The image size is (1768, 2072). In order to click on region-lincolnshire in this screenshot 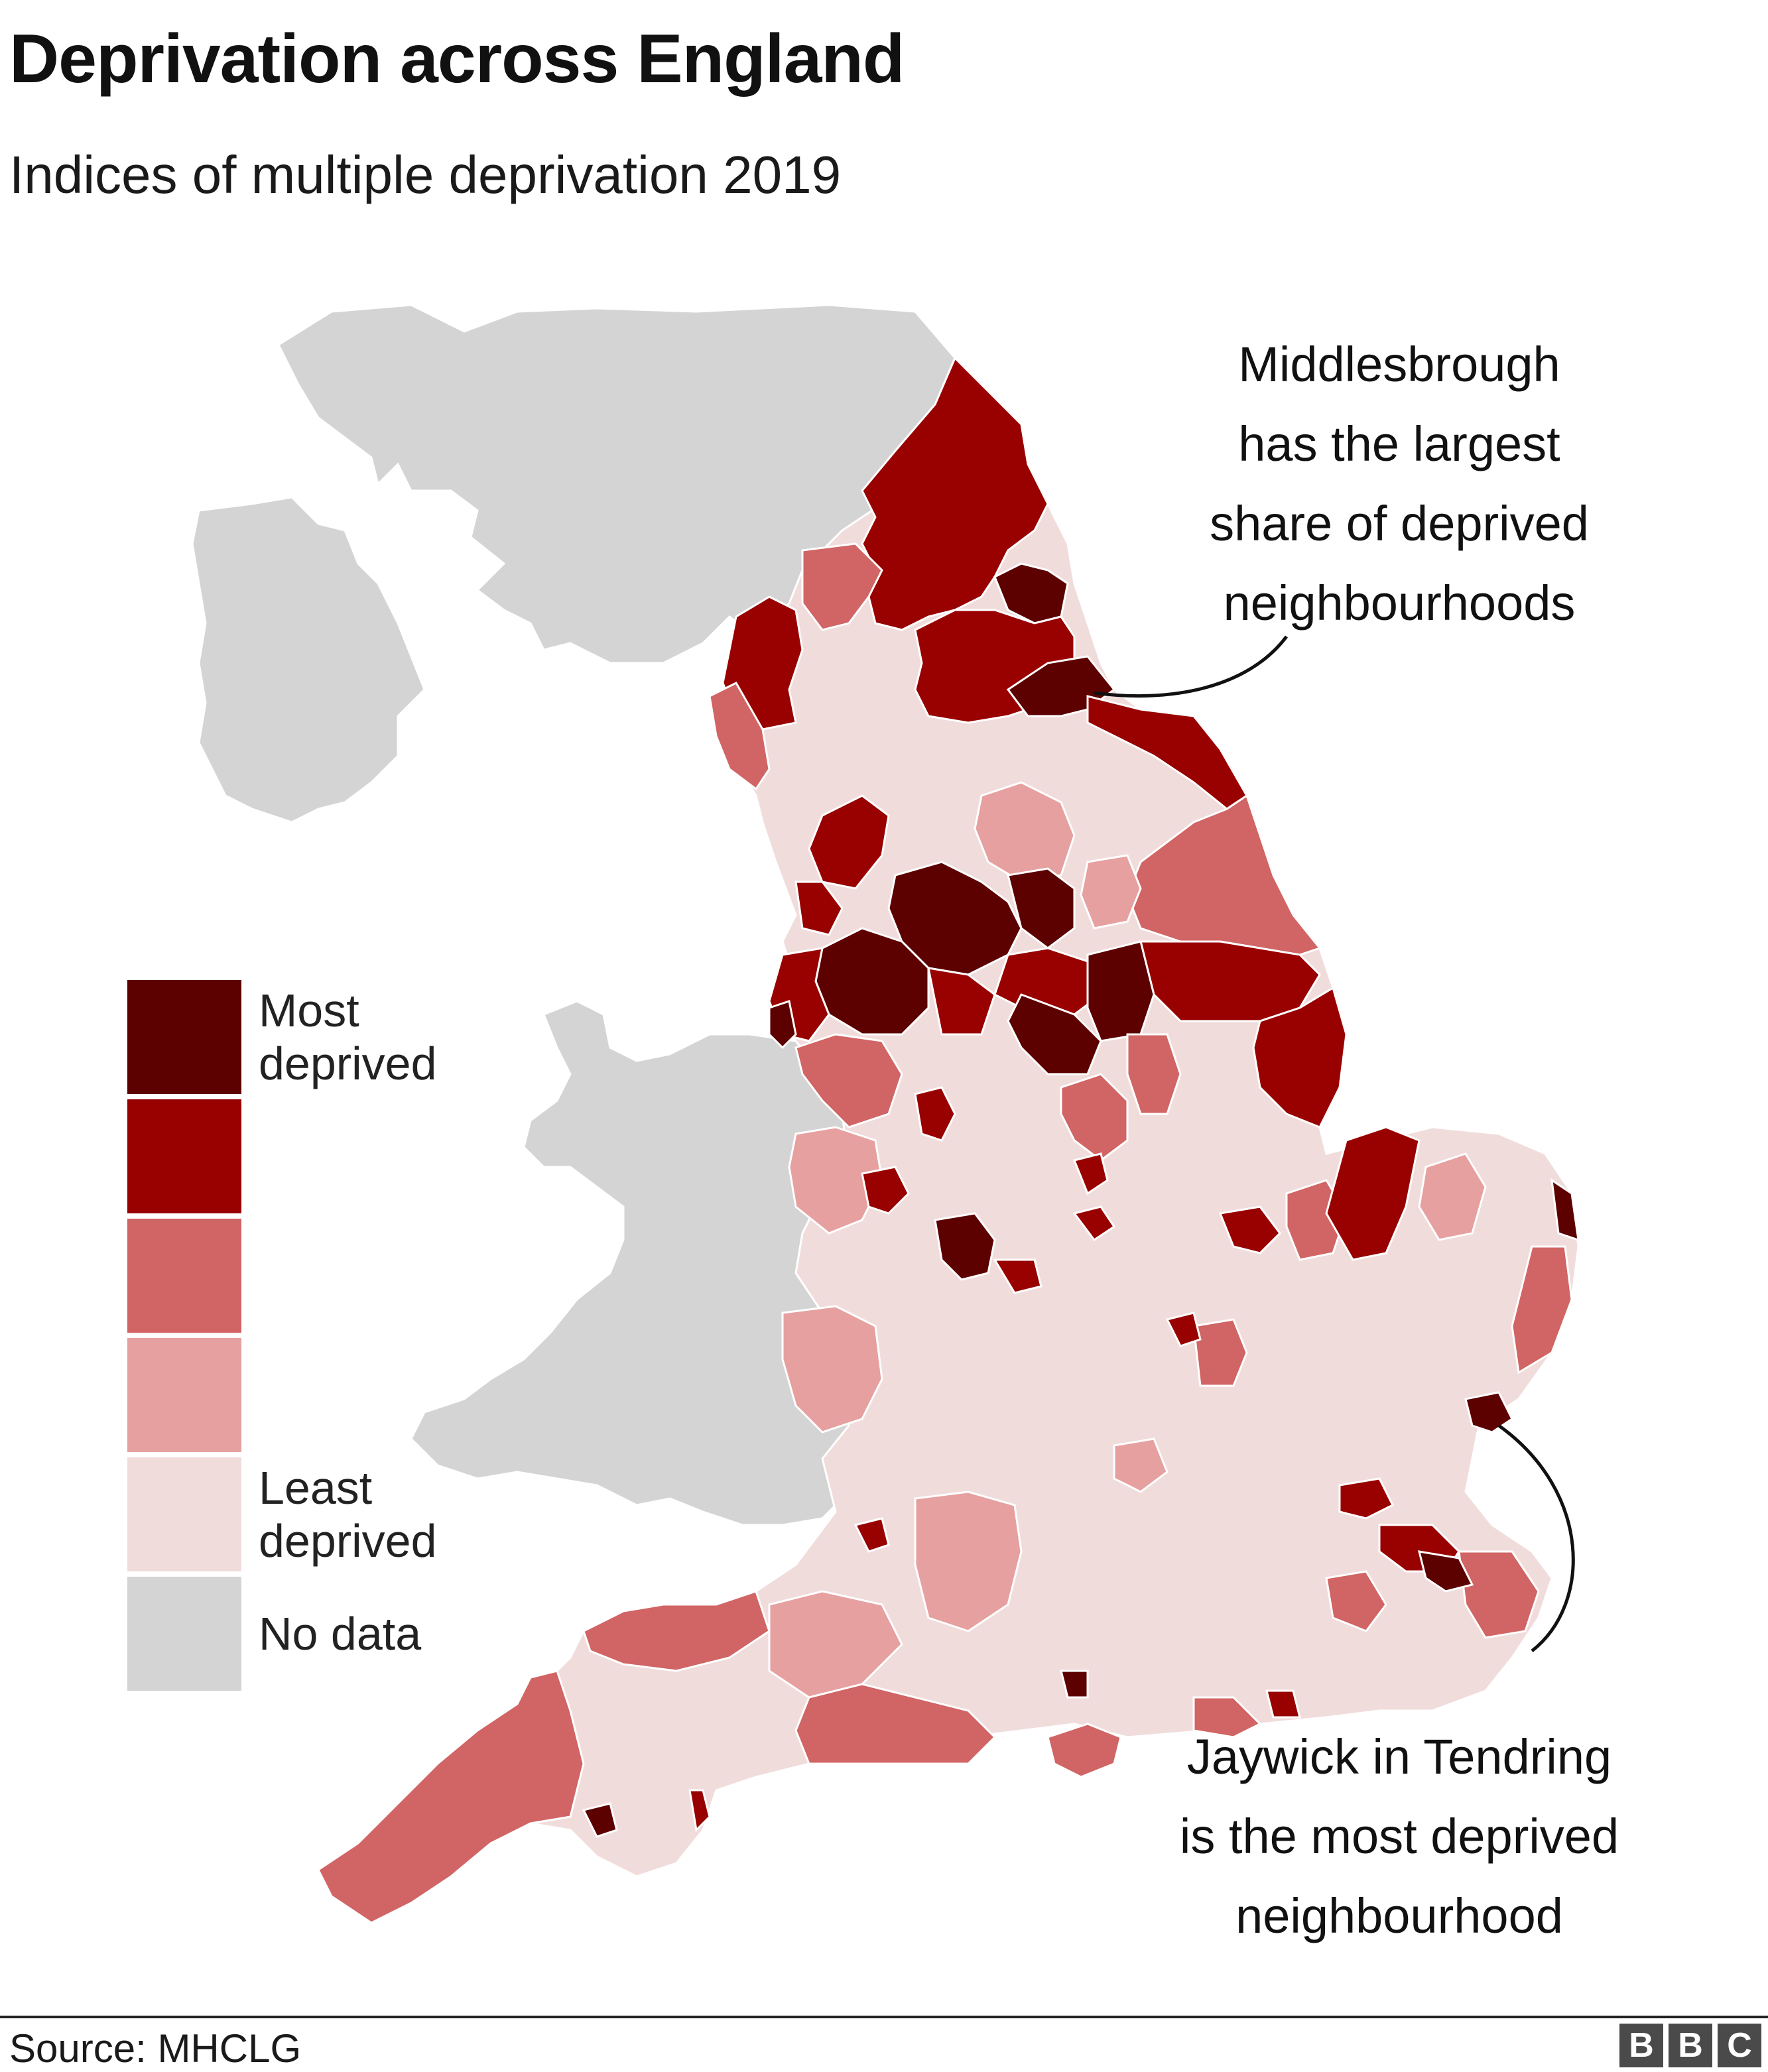, I will do `click(1300, 1057)`.